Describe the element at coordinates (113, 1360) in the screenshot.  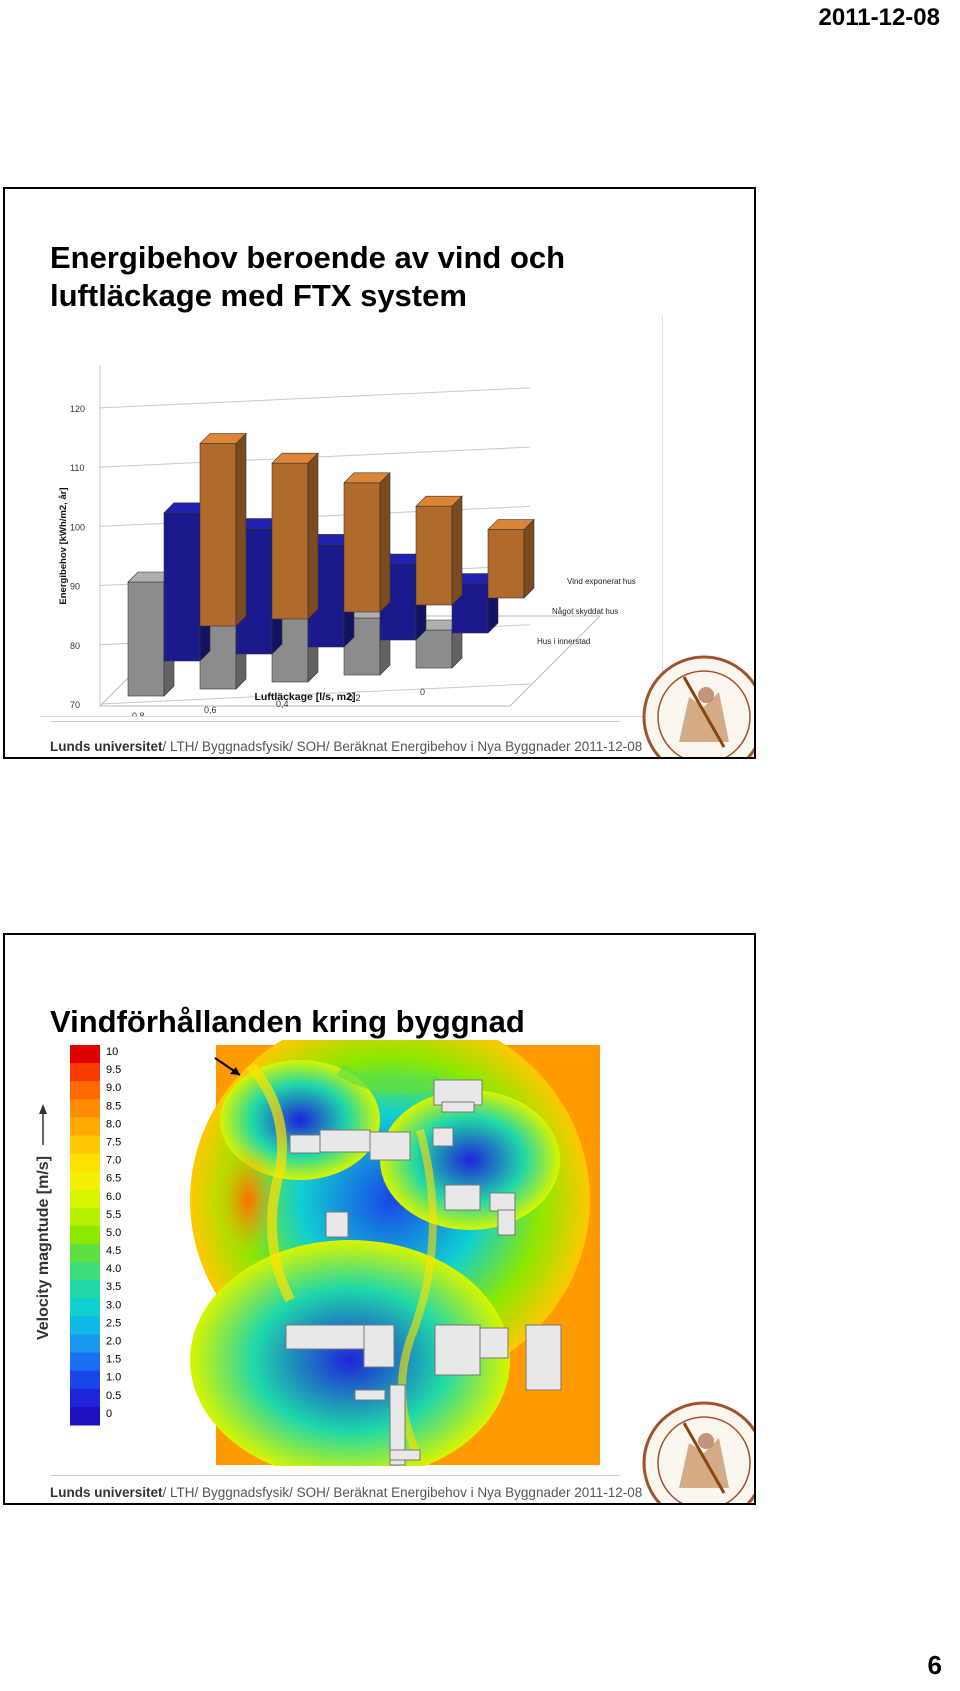
I see `scale-tick-label: 1.5` at that location.